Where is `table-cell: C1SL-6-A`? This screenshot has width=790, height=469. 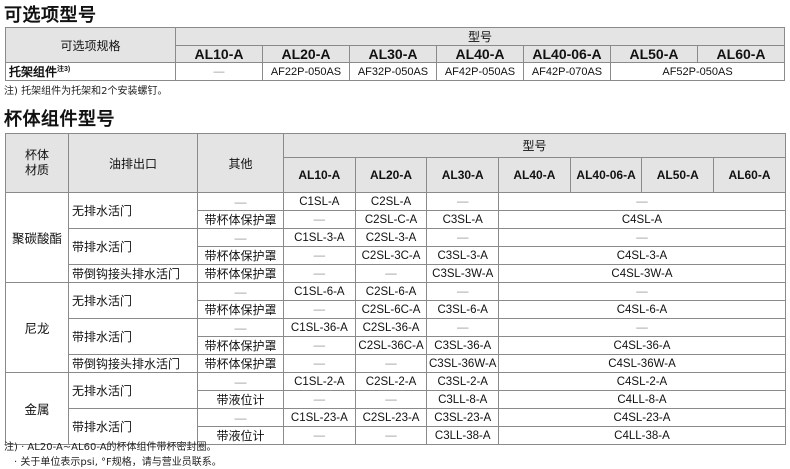
table-cell: C1SL-6-A is located at coordinates (319, 291).